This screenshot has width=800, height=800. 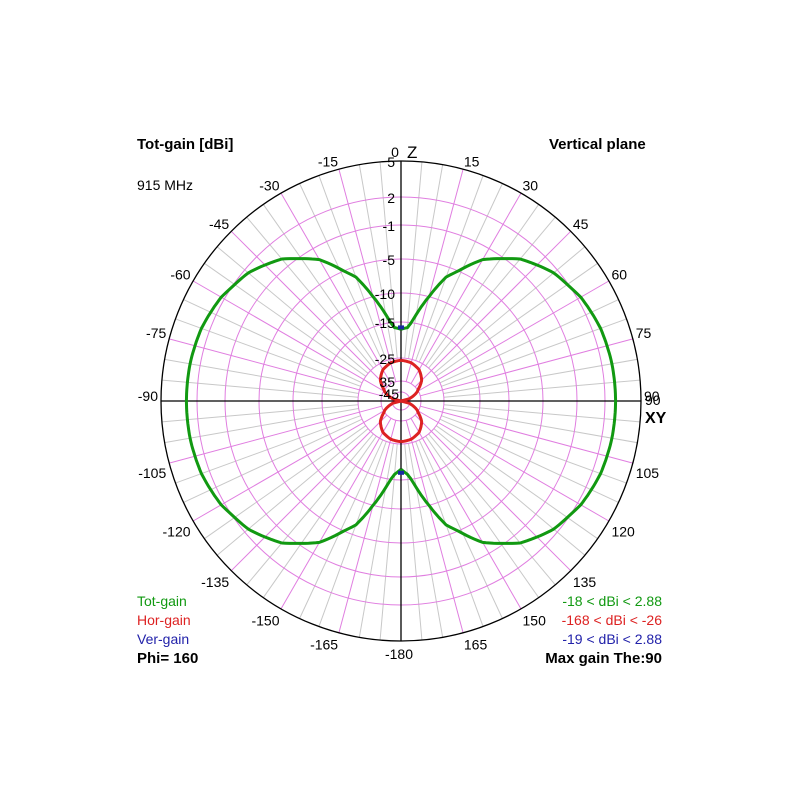 I want to click on radial-label: -15, so click(x=385, y=323).